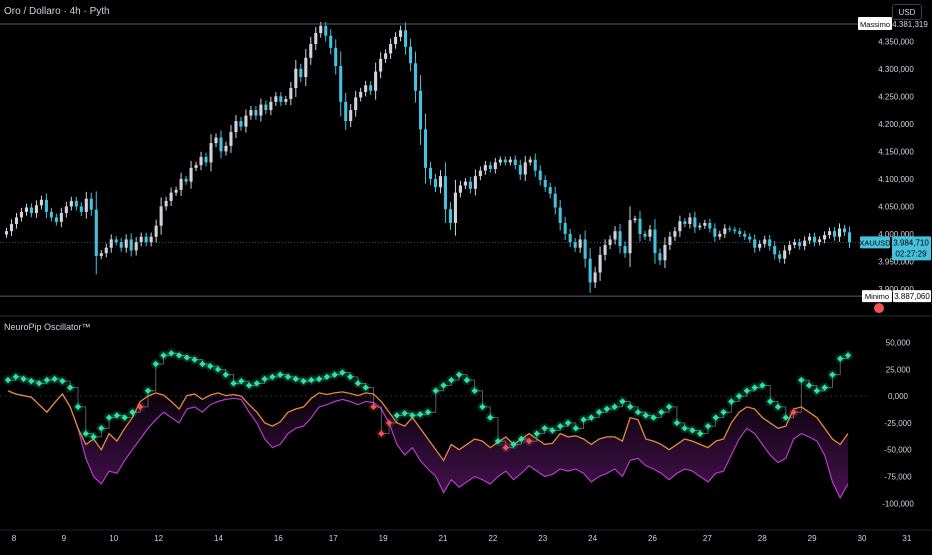  What do you see at coordinates (896, 124) in the screenshot?
I see `price-tick-label: 4.200,000` at bounding box center [896, 124].